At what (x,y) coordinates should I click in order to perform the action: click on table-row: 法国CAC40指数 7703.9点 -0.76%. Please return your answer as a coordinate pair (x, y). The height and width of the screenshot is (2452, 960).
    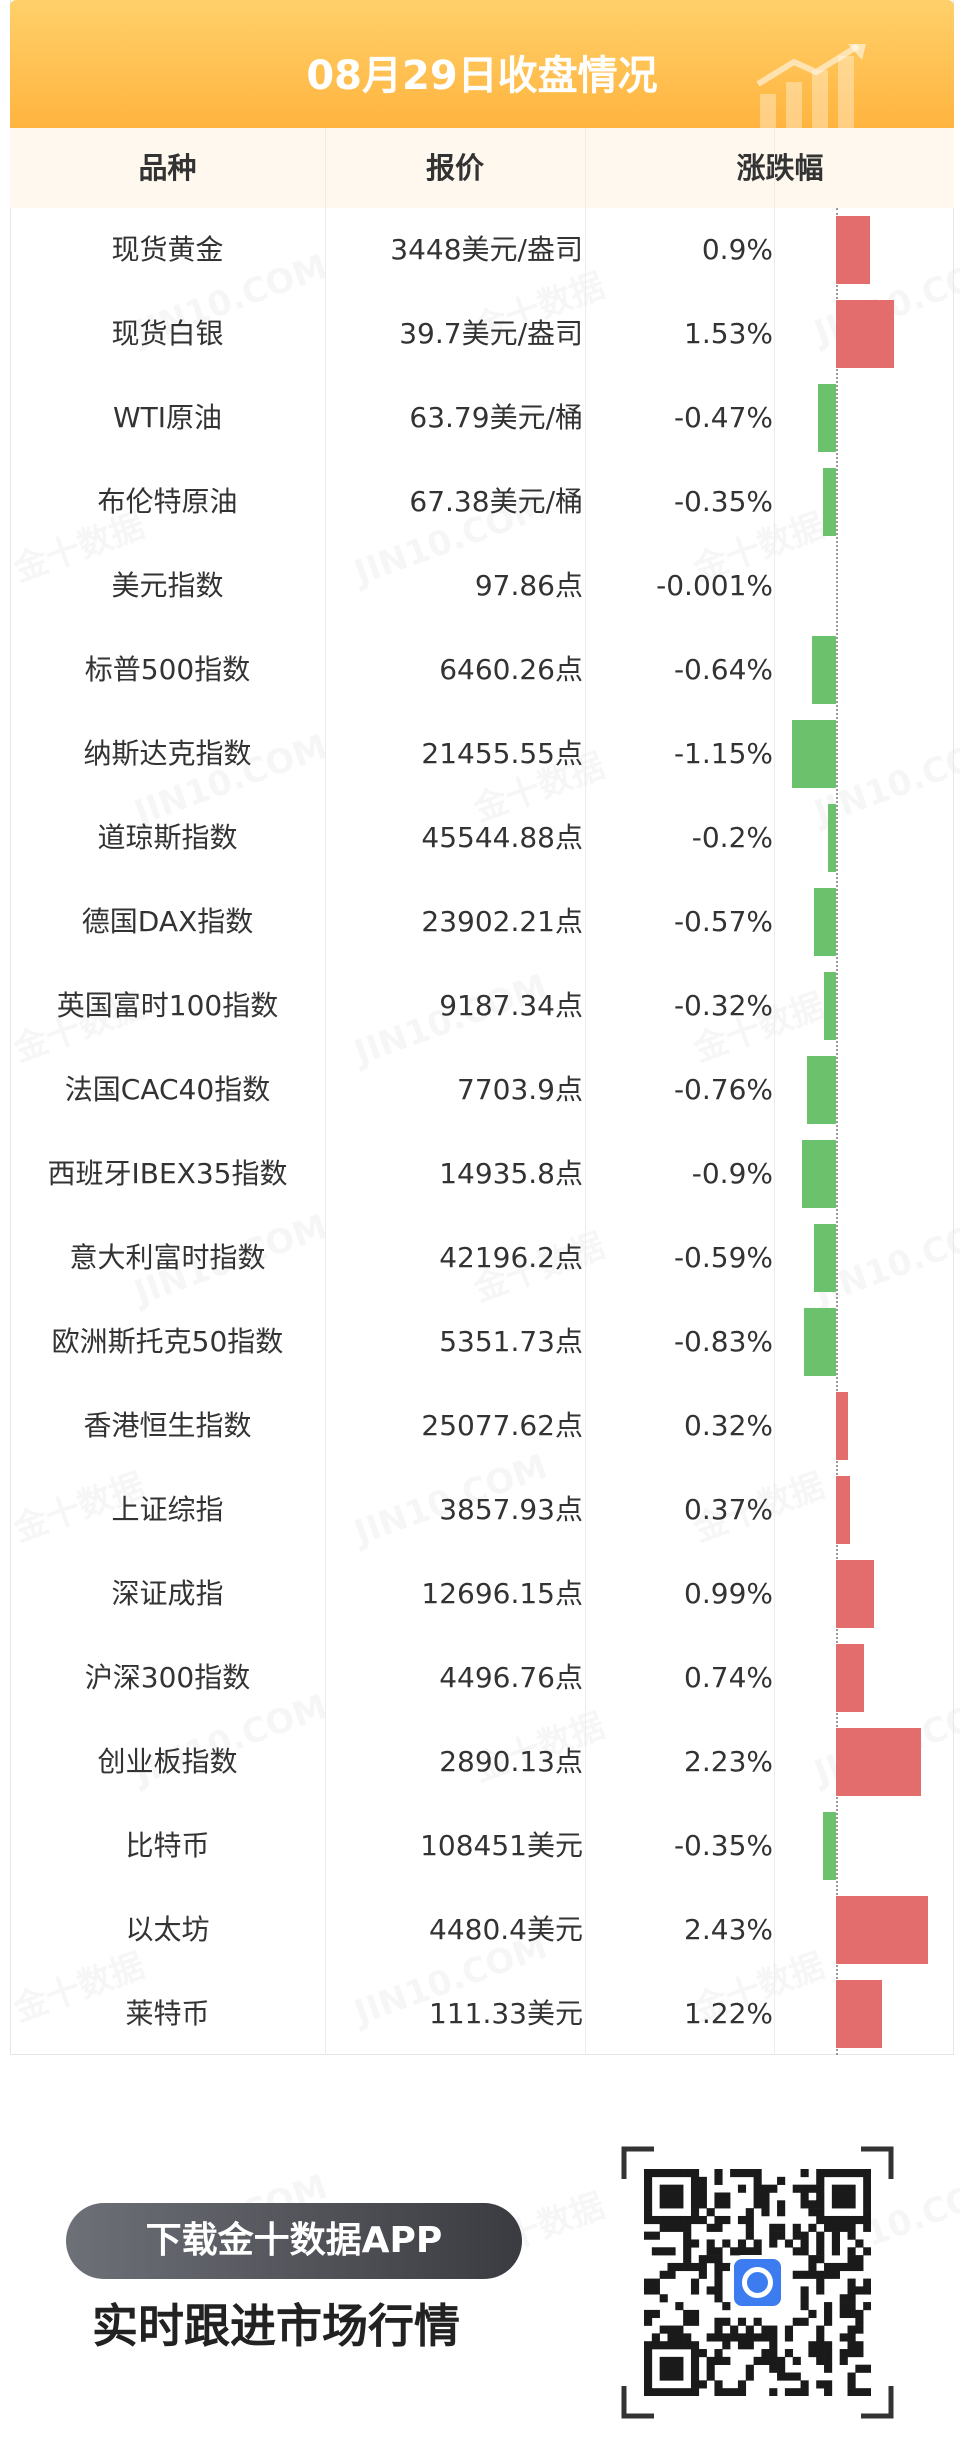
    Looking at the image, I should click on (482, 1090).